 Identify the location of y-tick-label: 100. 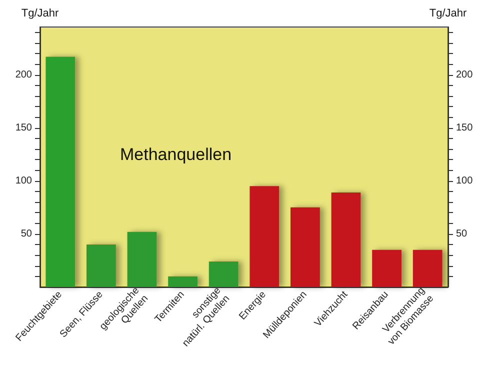
(23, 180).